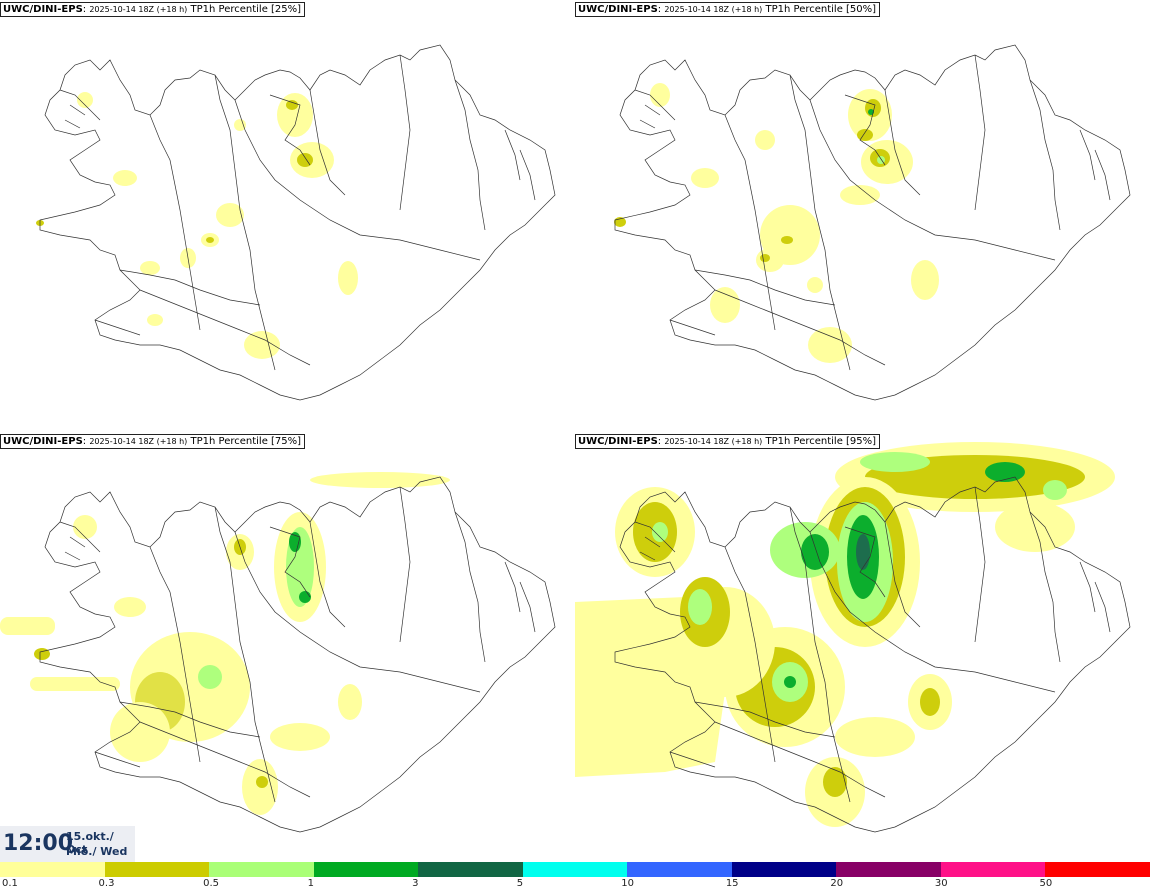  I want to click on valid-date-line2: Mið./ Wed, so click(97, 851).